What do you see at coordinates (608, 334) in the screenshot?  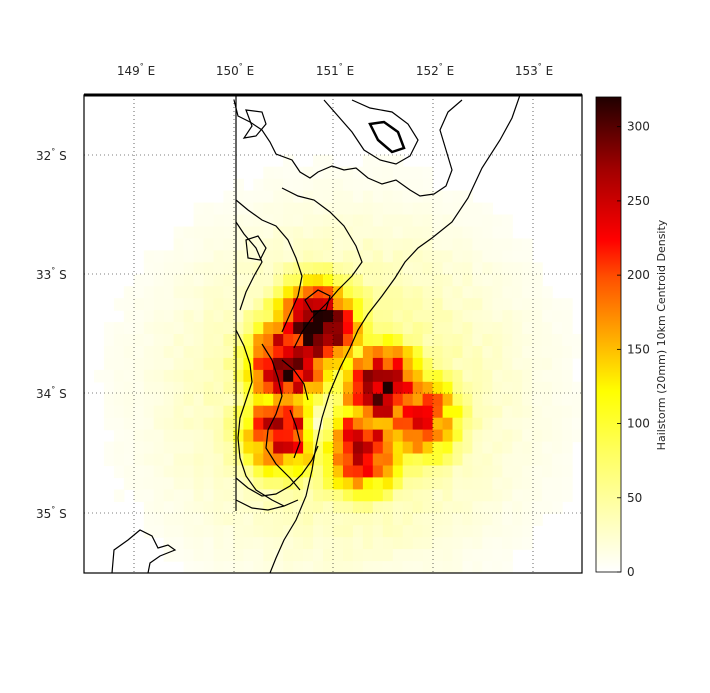 I see `colorbar-scale` at bounding box center [608, 334].